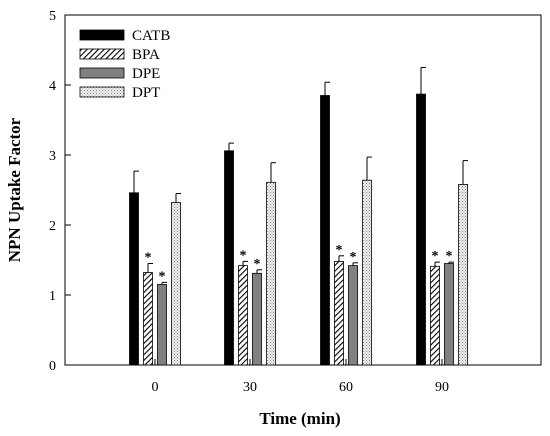  I want to click on x-tick-label: 30, so click(250, 387).